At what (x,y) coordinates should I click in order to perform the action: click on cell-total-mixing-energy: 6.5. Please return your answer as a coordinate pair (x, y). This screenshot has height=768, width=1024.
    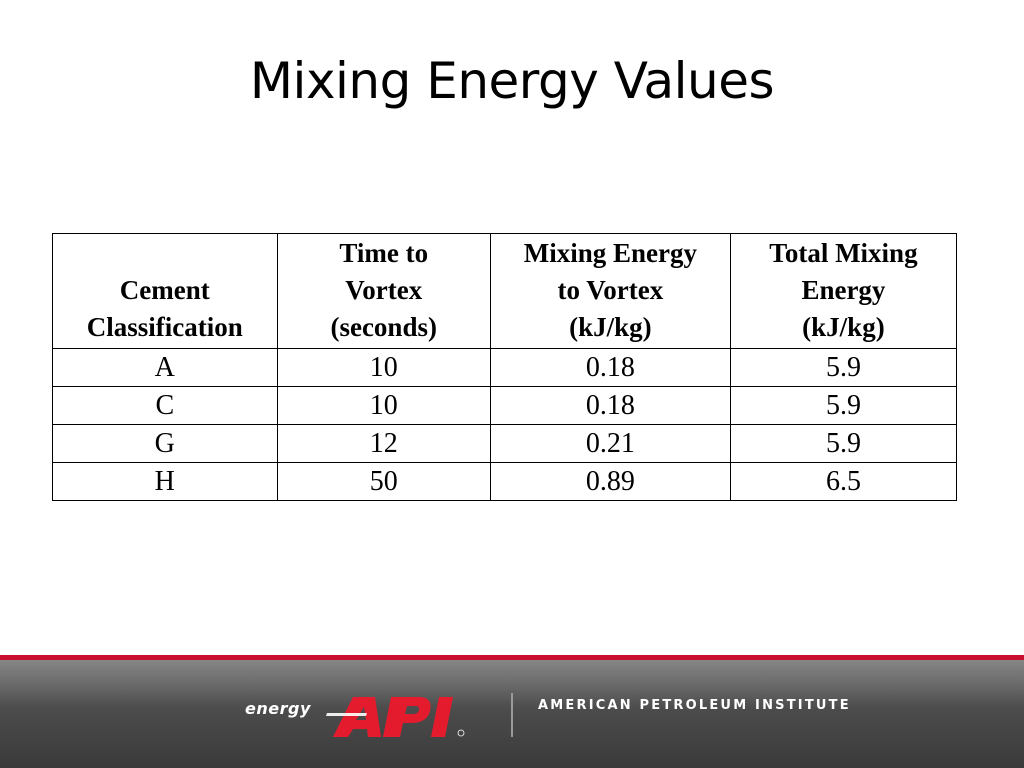
    Looking at the image, I should click on (843, 481).